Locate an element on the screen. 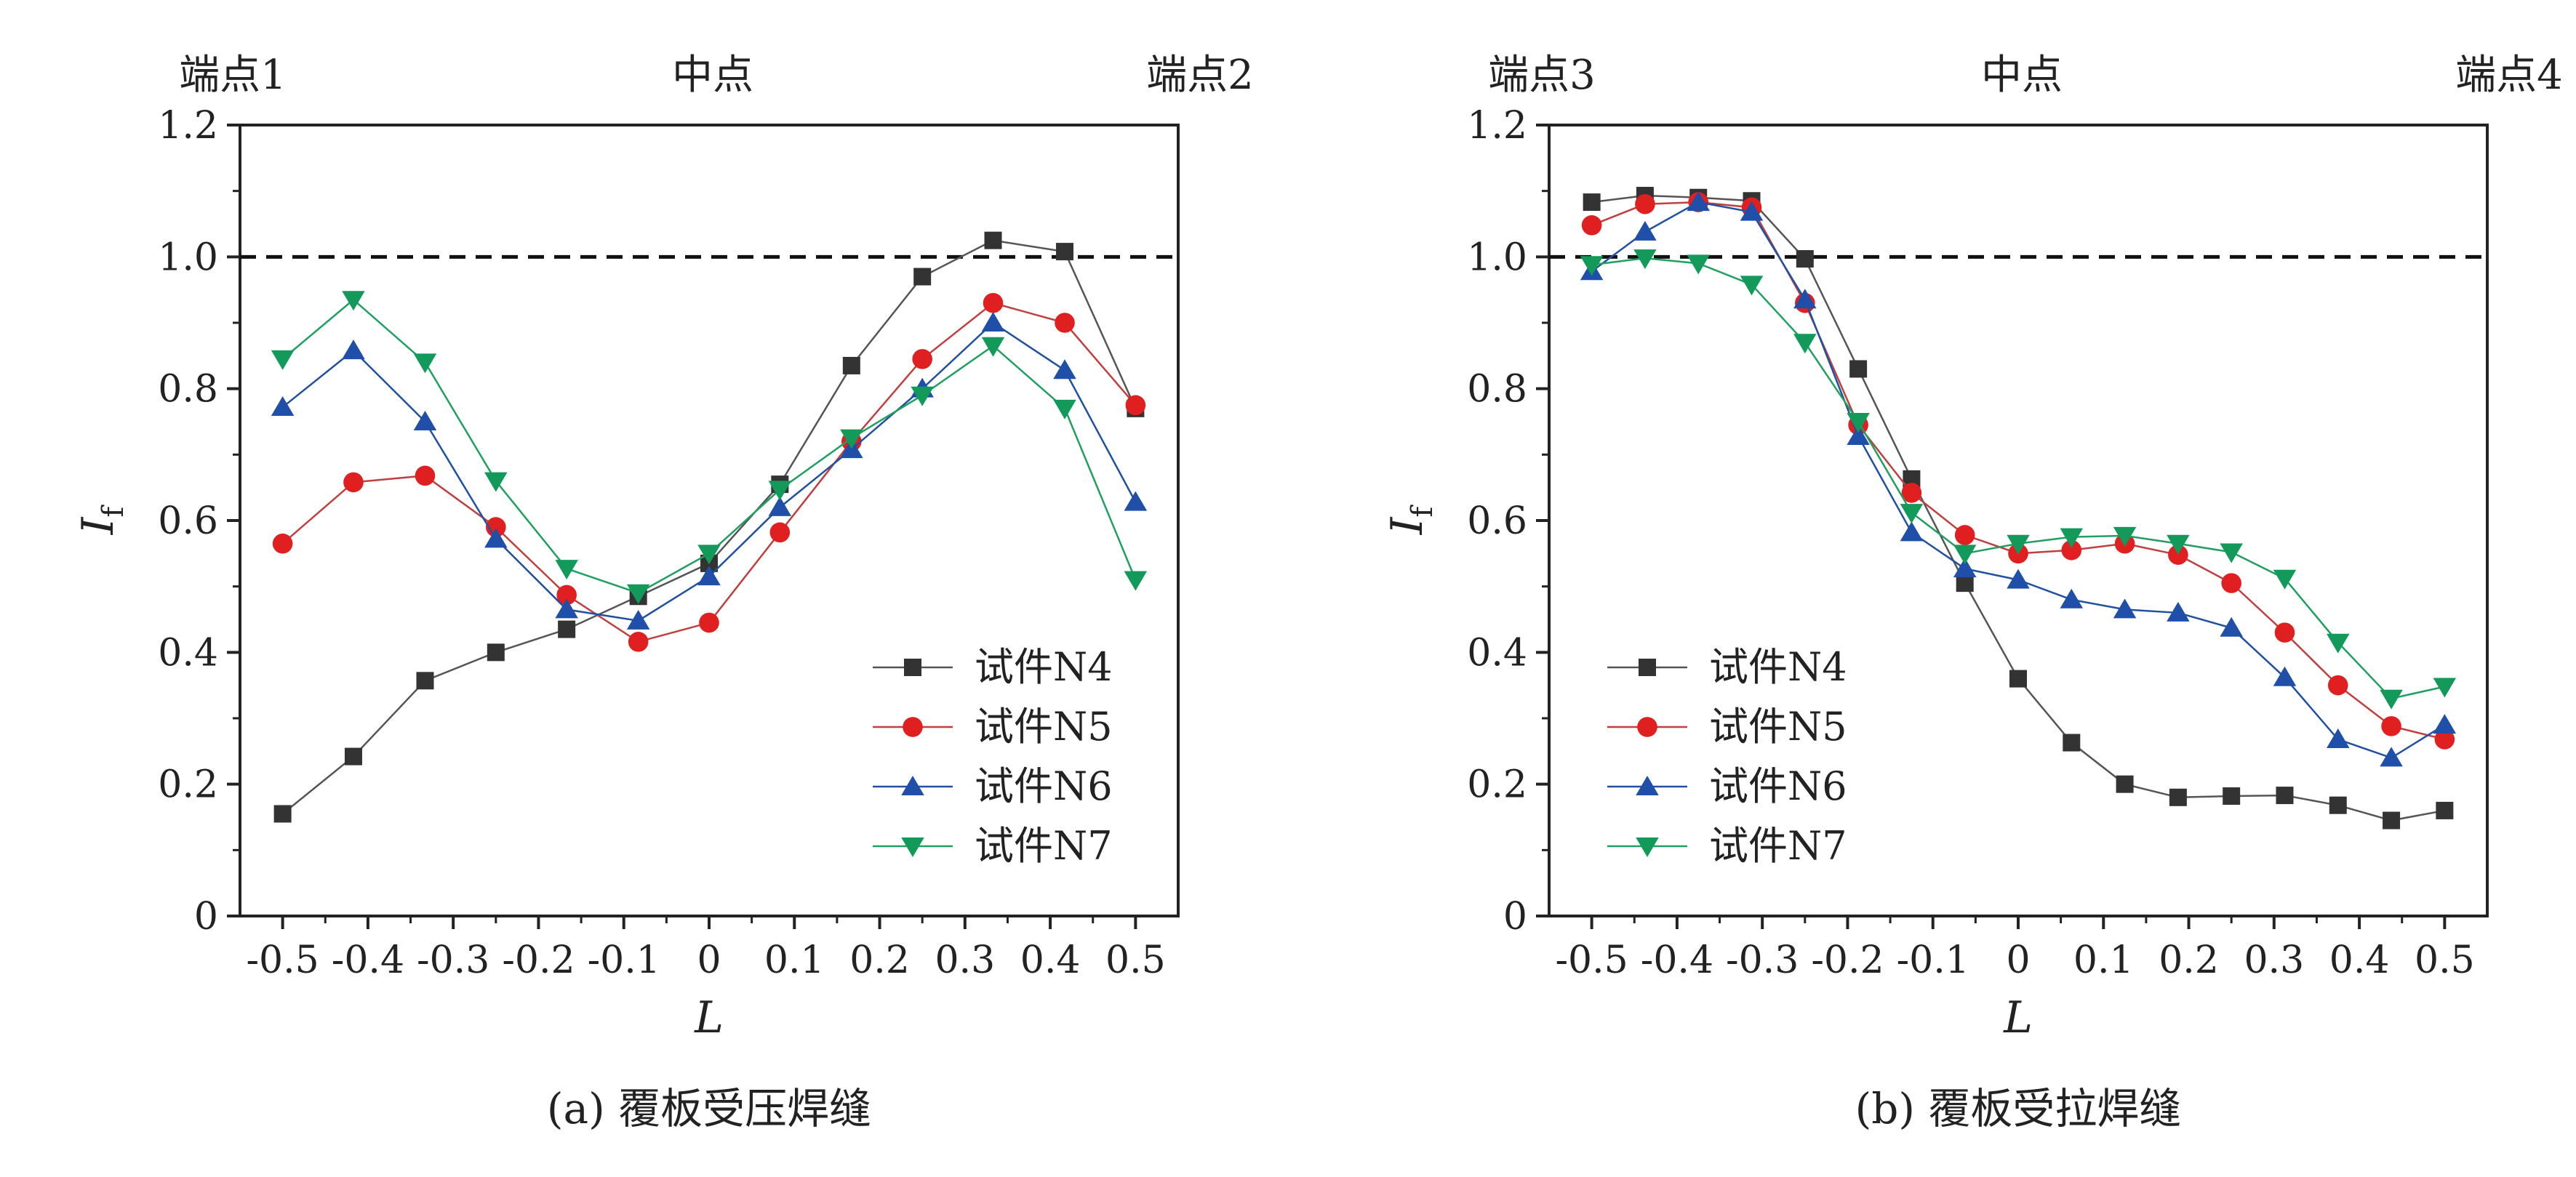 This screenshot has height=1177, width=2576. legend: 试件N4 试件N5 试件N6 试件N7 is located at coordinates (1727, 757).